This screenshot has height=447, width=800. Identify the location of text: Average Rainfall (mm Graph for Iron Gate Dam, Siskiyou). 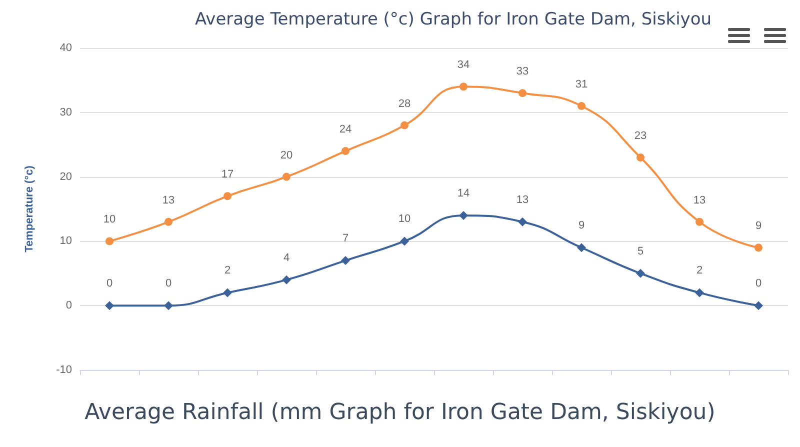
(400, 412).